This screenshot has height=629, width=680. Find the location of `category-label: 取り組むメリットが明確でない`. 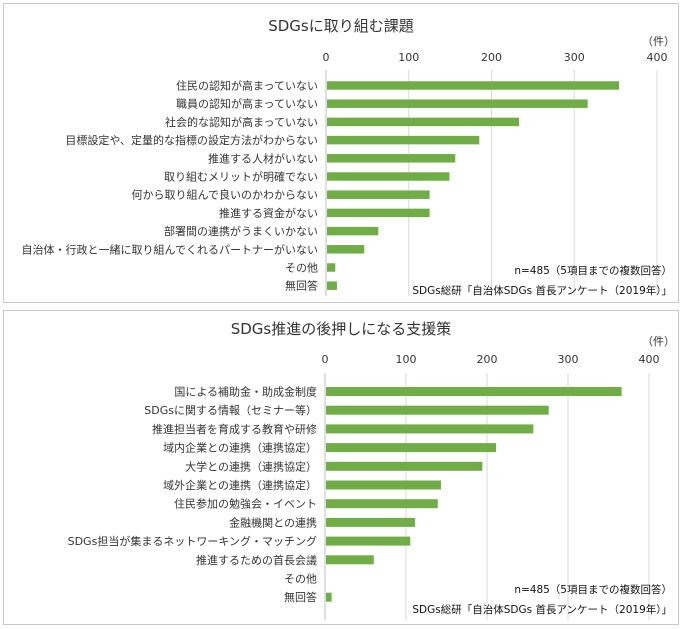

category-label: 取り組むメリットが明確でない is located at coordinates (241, 177).